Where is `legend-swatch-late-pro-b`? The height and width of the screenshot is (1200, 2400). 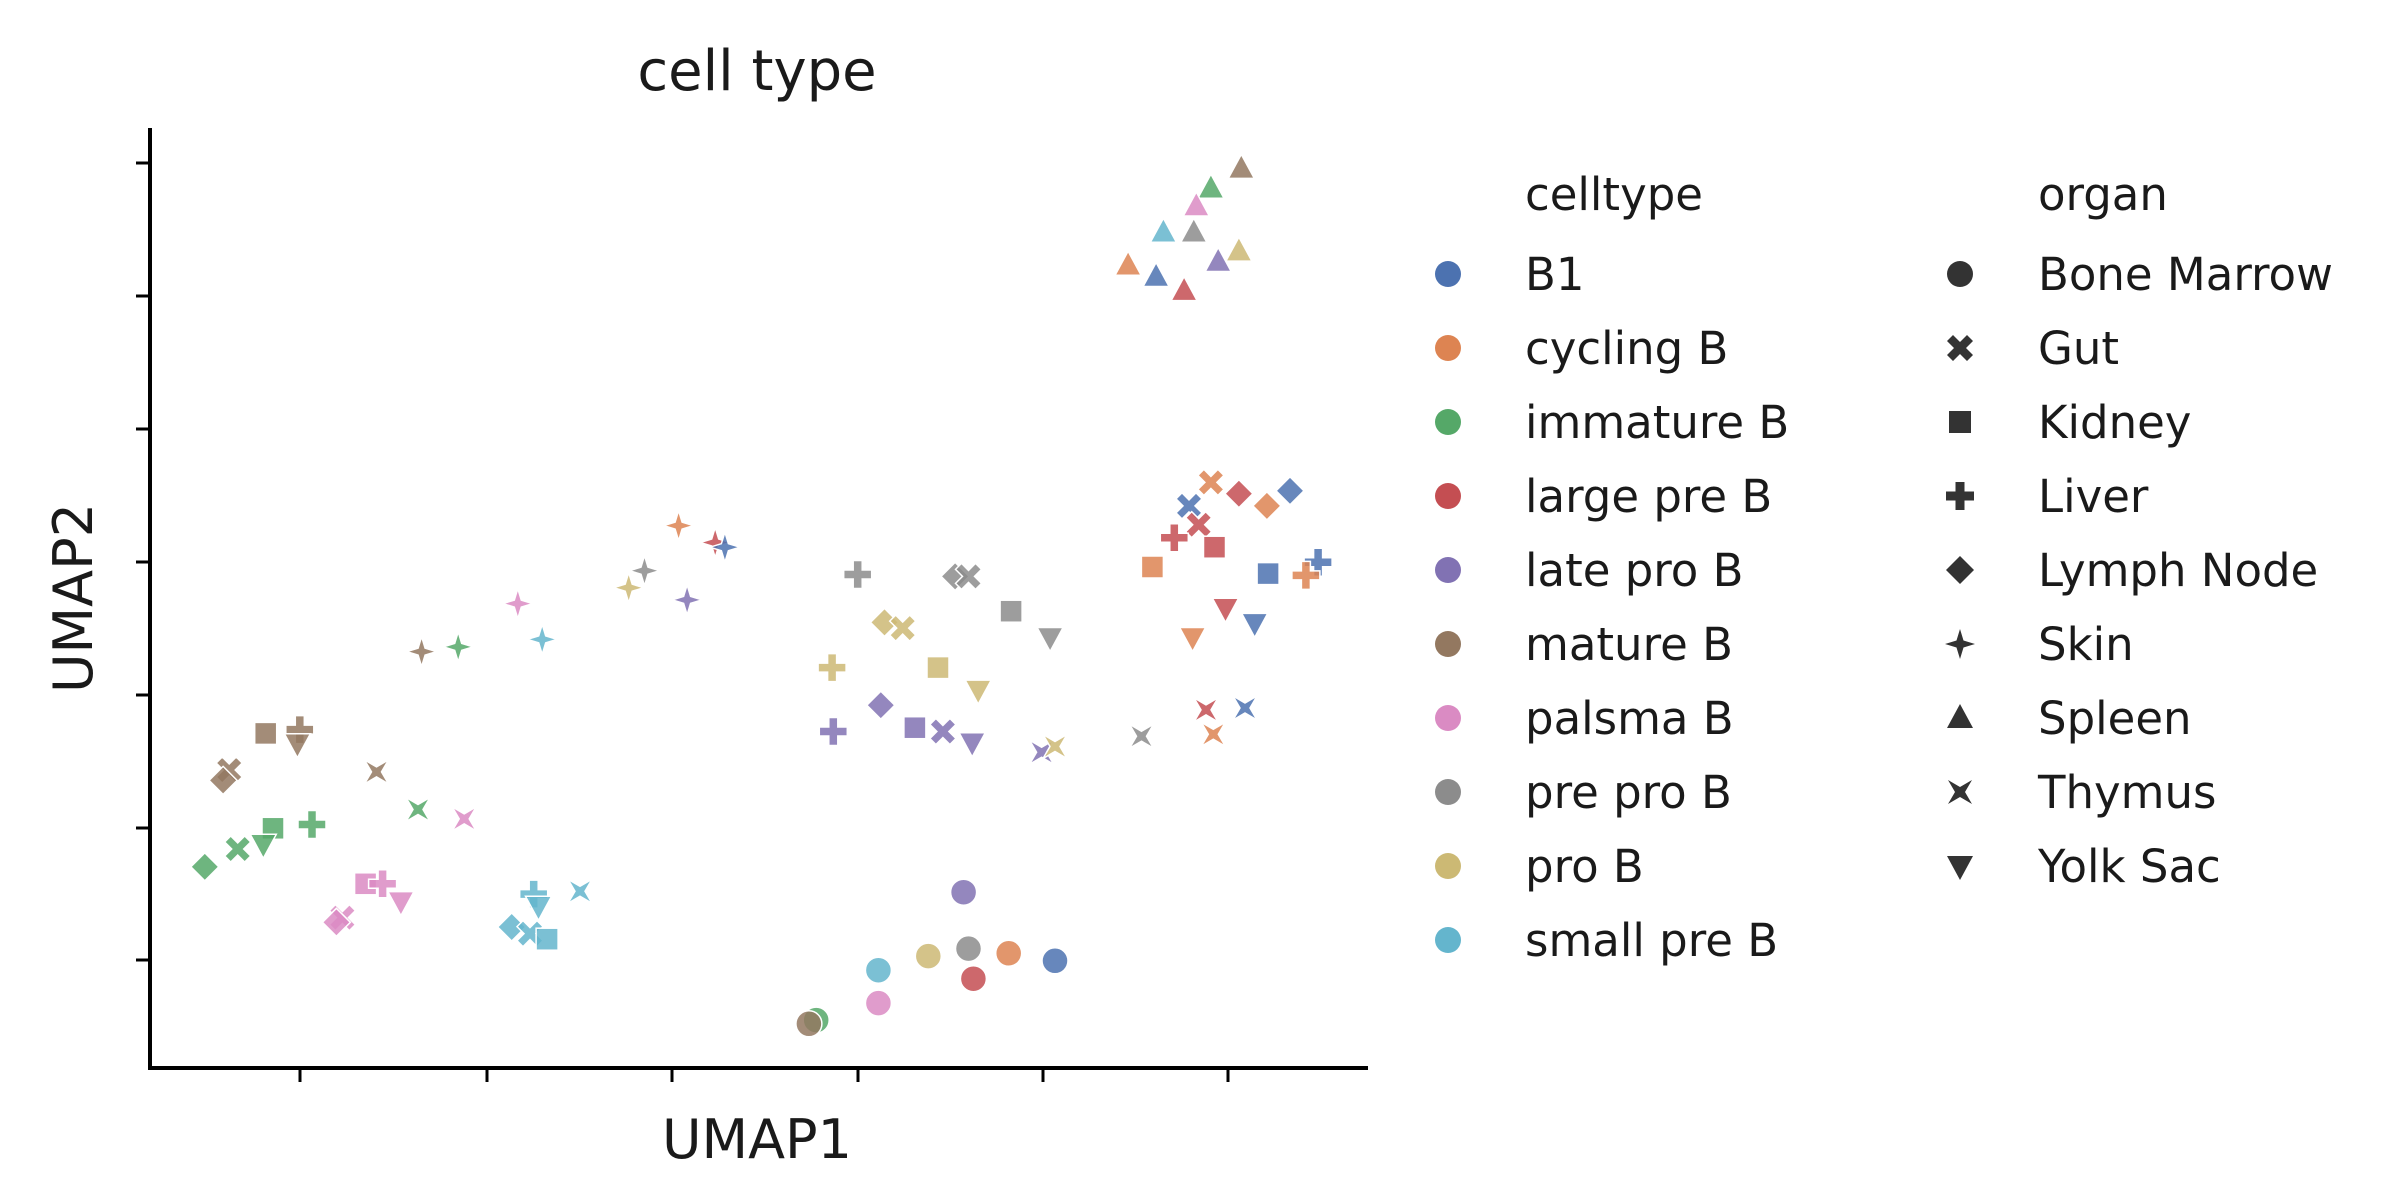 legend-swatch-late-pro-b is located at coordinates (1448, 570).